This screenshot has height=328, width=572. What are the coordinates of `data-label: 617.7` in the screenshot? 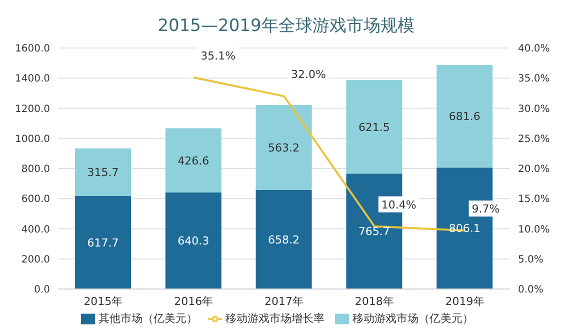 It's located at (103, 243).